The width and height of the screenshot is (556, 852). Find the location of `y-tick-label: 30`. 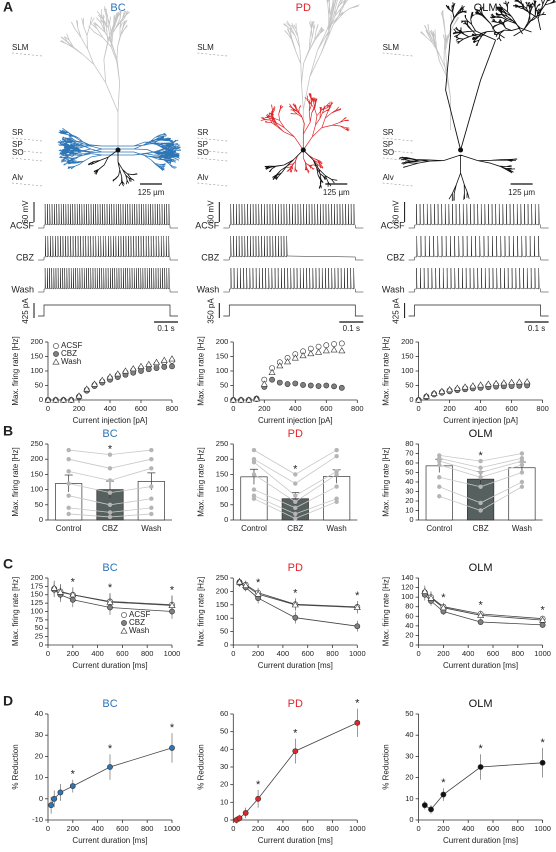

y-tick-label: 30 is located at coordinates (224, 766).